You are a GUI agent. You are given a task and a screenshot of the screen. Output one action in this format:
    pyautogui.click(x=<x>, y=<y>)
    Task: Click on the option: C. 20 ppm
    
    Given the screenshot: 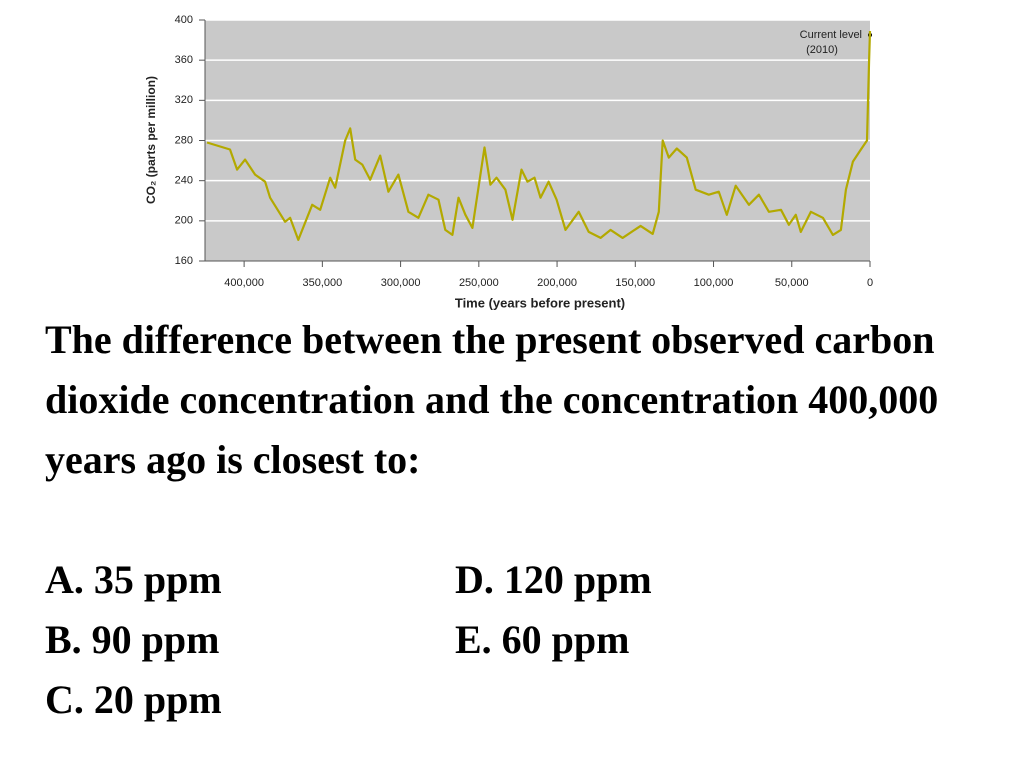 What is the action you would take?
    pyautogui.click(x=133, y=699)
    